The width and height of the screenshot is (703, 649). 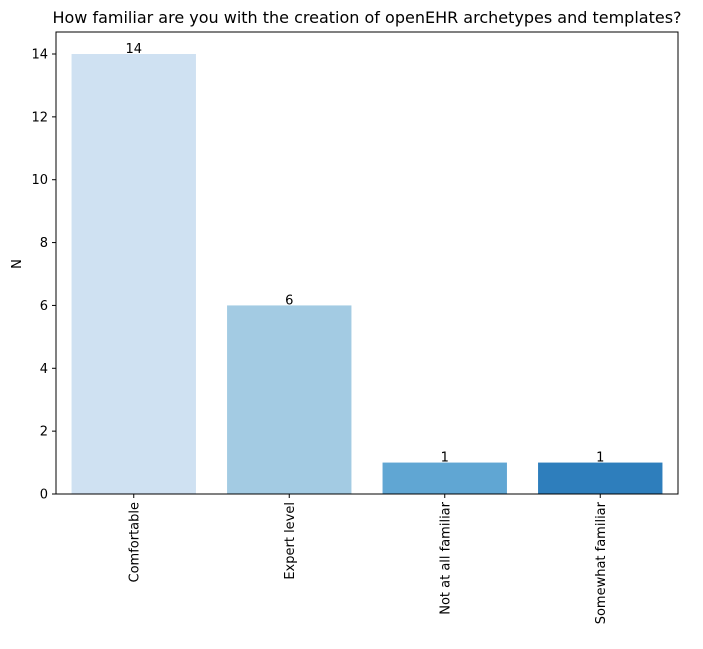 I want to click on y-tick-label-8: 8, so click(x=44, y=243).